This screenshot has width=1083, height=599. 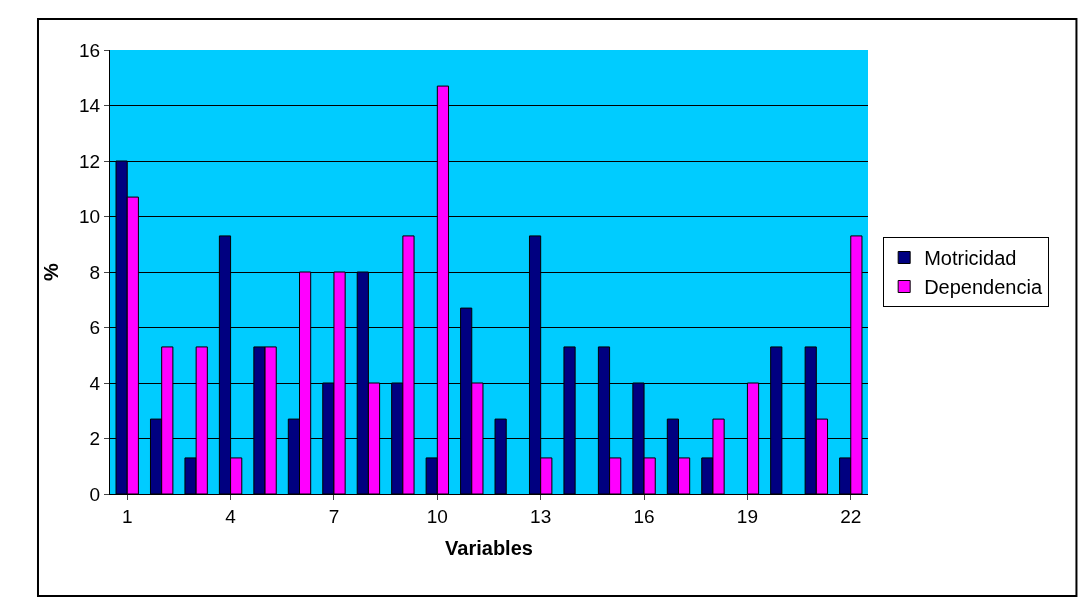 What do you see at coordinates (970, 258) in the screenshot?
I see `legend-label: Motricidad` at bounding box center [970, 258].